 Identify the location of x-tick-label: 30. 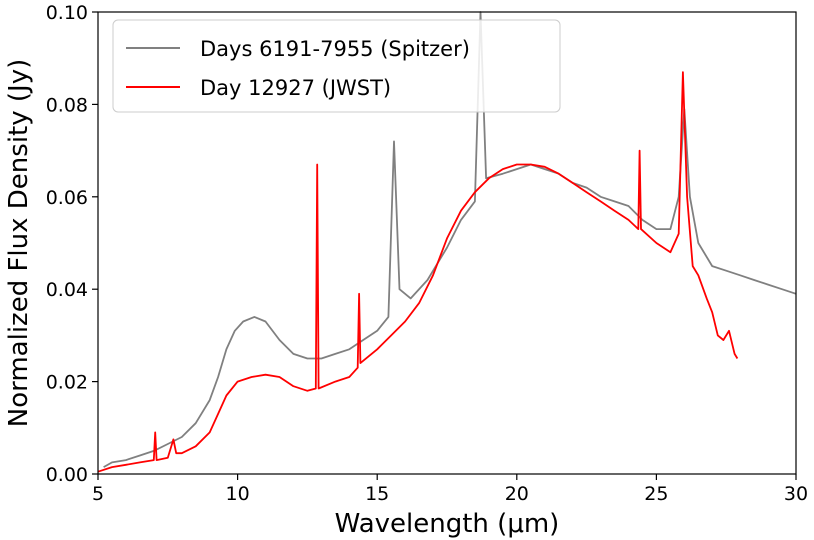
(796, 494).